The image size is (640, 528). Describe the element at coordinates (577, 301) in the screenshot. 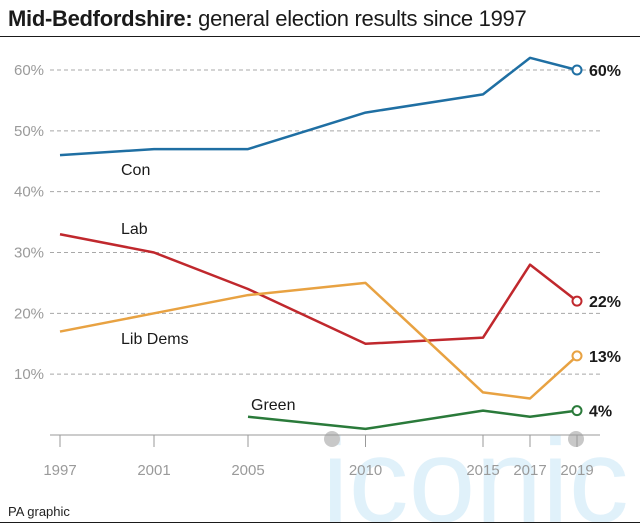

I see `endpoint-marker-lab` at that location.